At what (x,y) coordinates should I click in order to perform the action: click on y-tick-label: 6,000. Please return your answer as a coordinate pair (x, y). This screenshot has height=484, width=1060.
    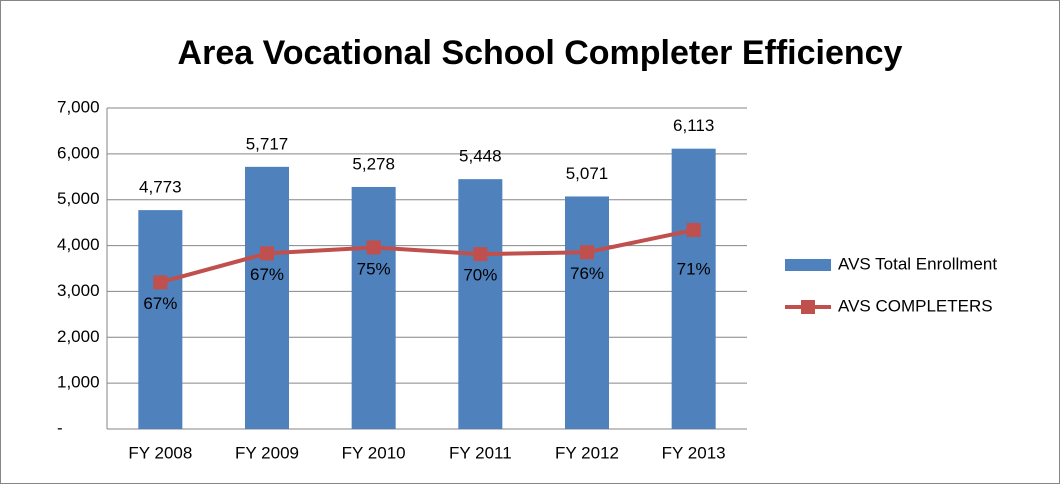
    Looking at the image, I should click on (78, 152).